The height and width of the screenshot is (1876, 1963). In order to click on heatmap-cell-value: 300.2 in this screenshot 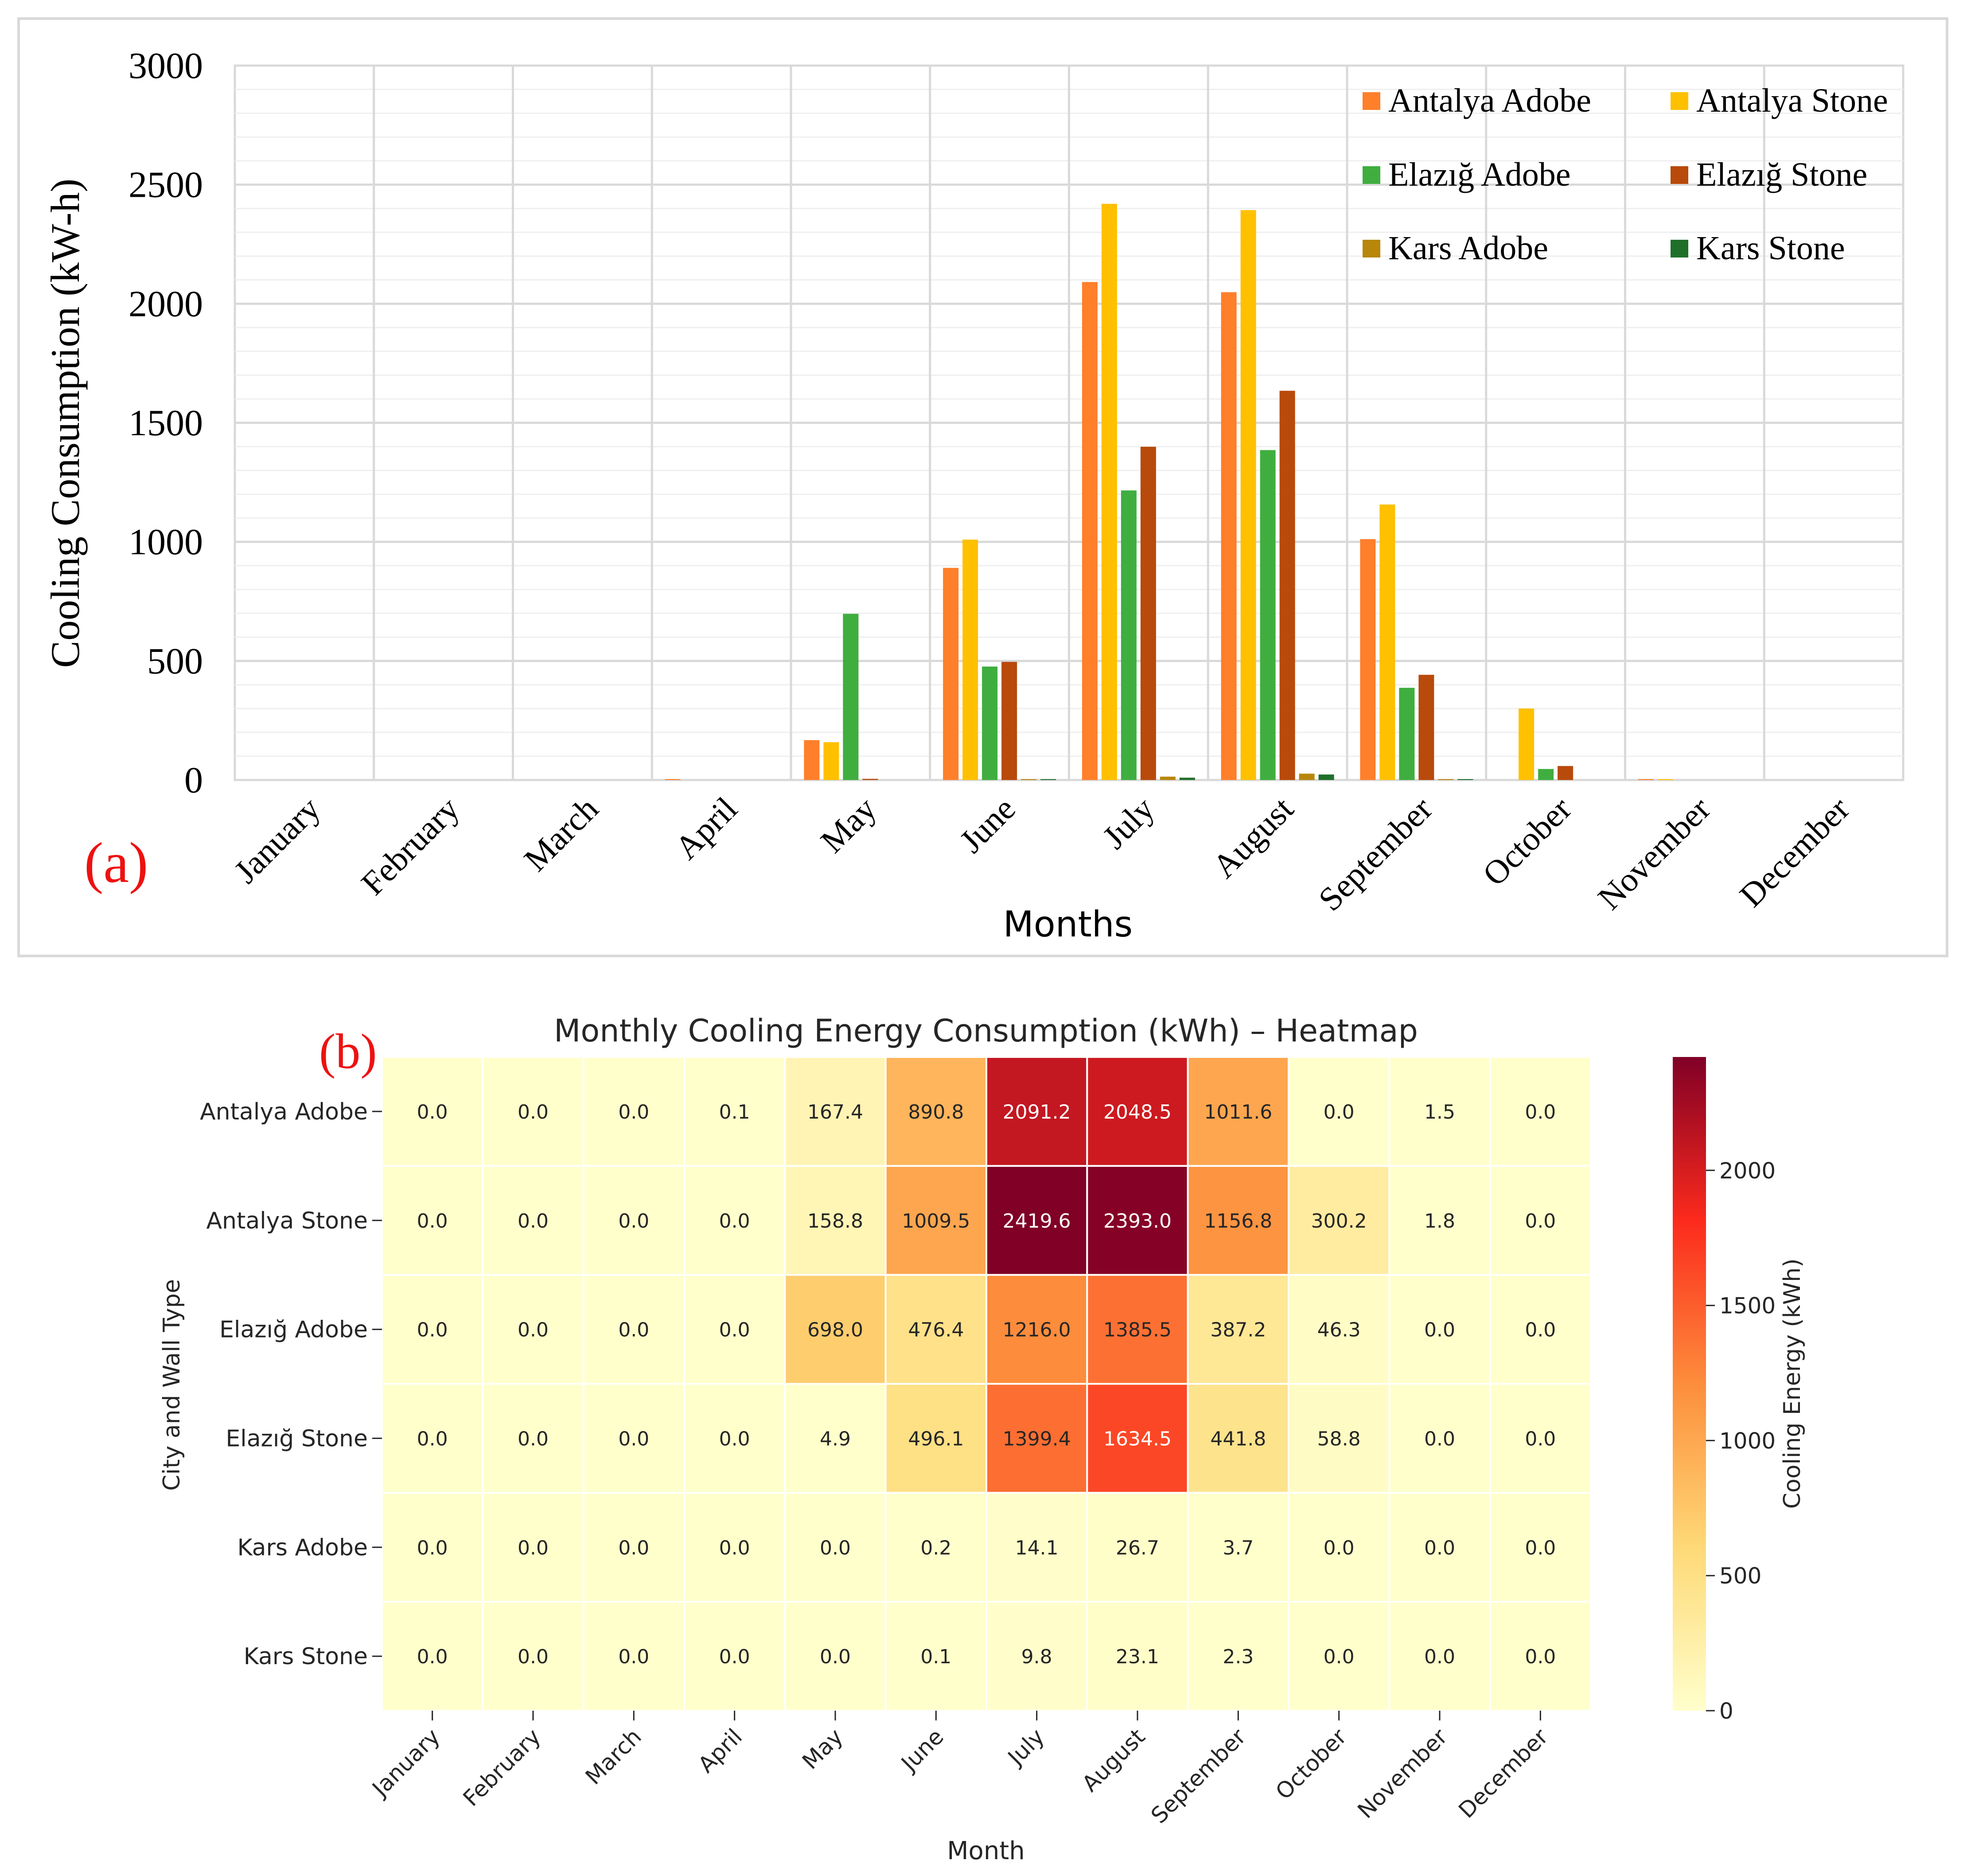, I will do `click(1339, 1221)`.